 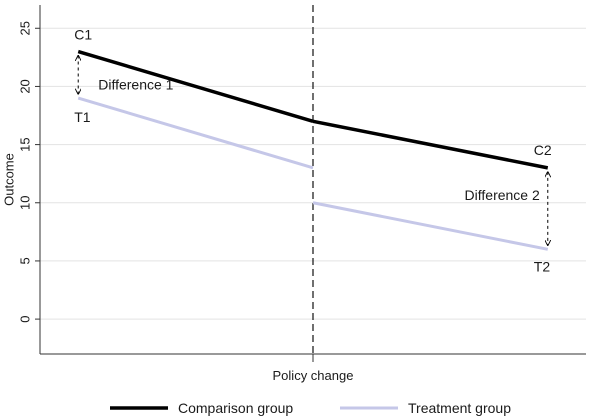 I want to click on annotation-label: T1, so click(x=82, y=117).